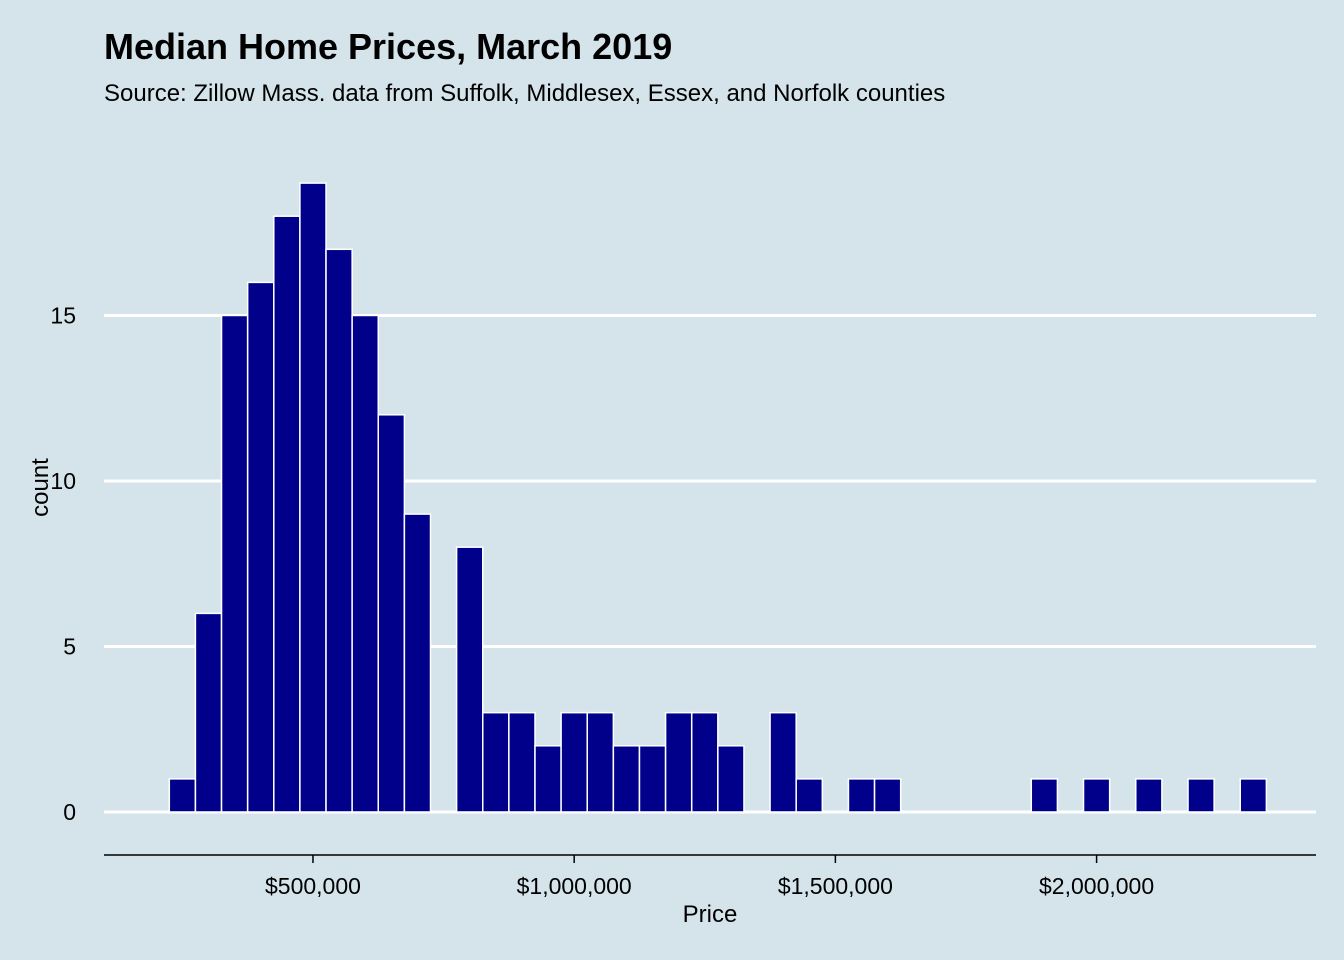  I want to click on y-tick-label: 15, so click(63, 315).